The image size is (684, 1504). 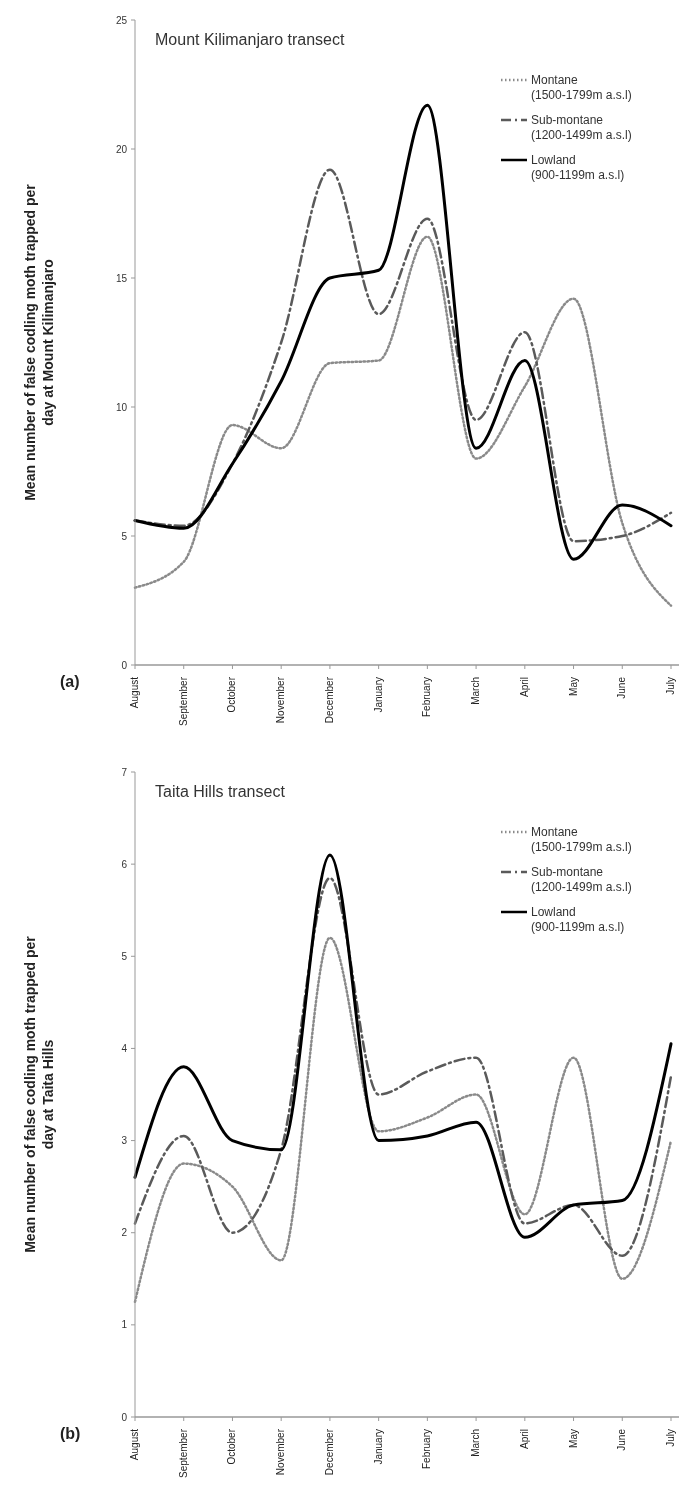 What do you see at coordinates (220, 791) in the screenshot?
I see `text: Taita Hills transect` at bounding box center [220, 791].